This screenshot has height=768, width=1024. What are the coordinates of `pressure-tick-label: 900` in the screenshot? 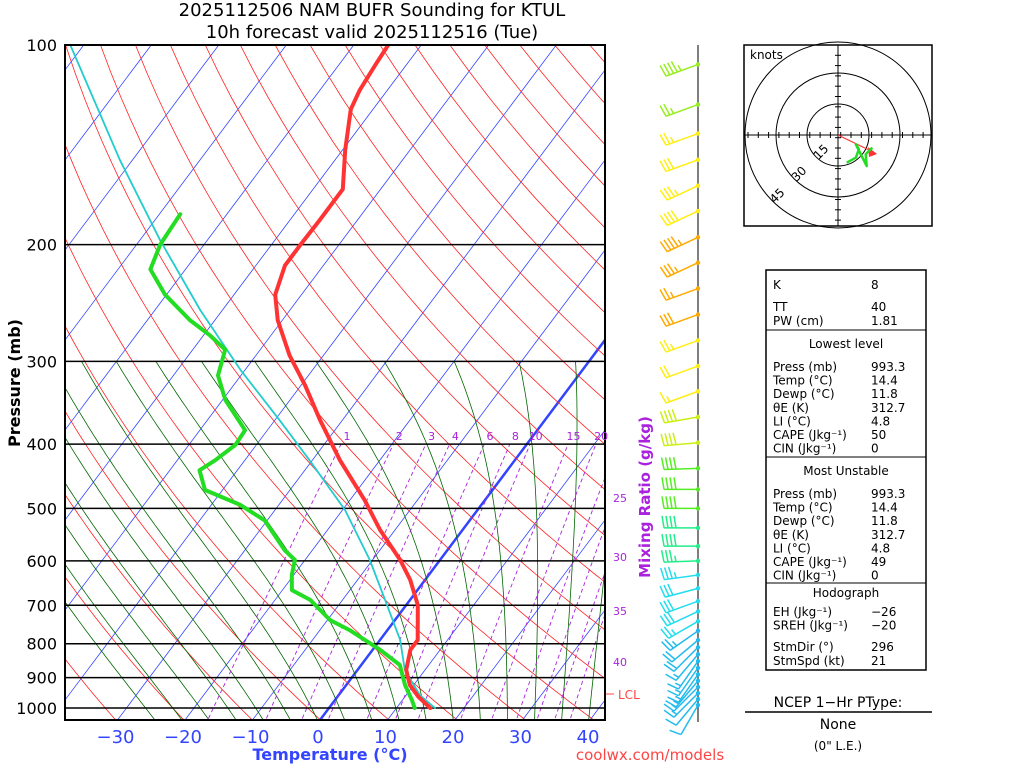 It's located at (41, 678).